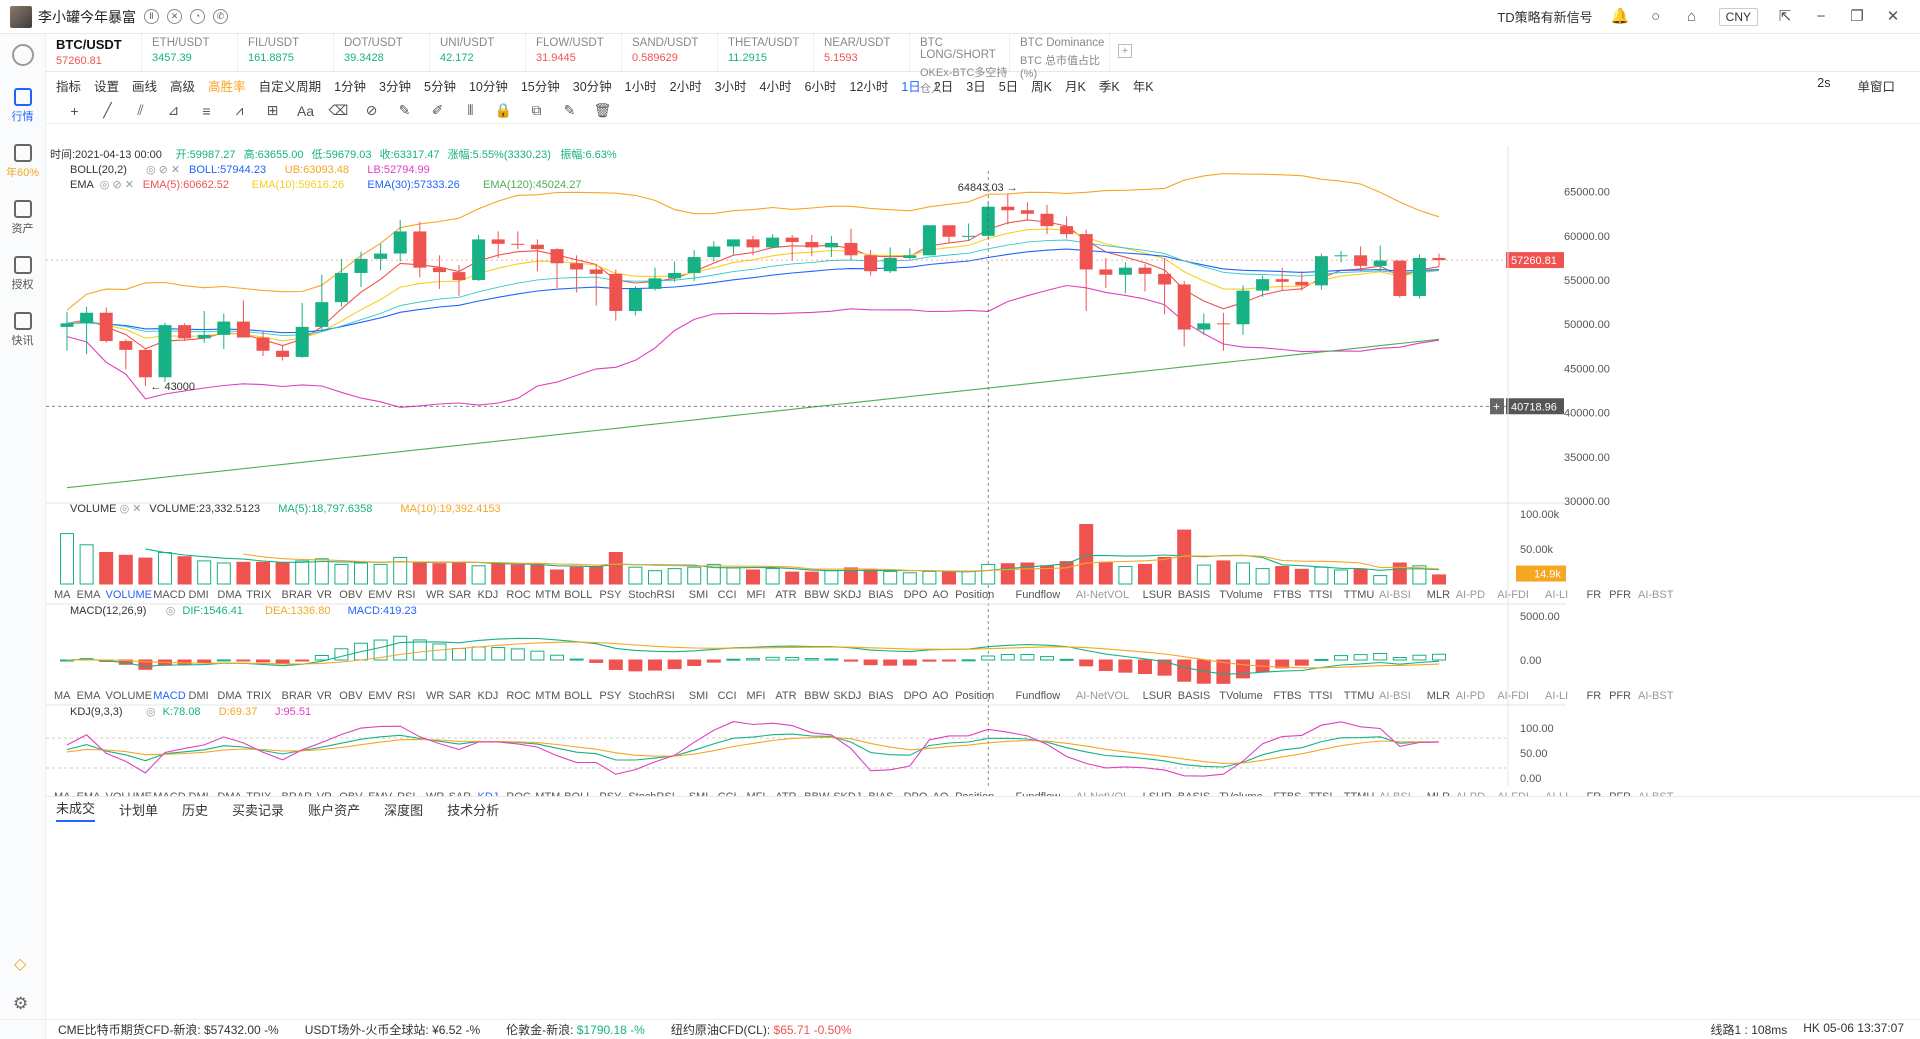  Describe the element at coordinates (195, 810) in the screenshot. I see `bottom-tab-2: 历史` at that location.